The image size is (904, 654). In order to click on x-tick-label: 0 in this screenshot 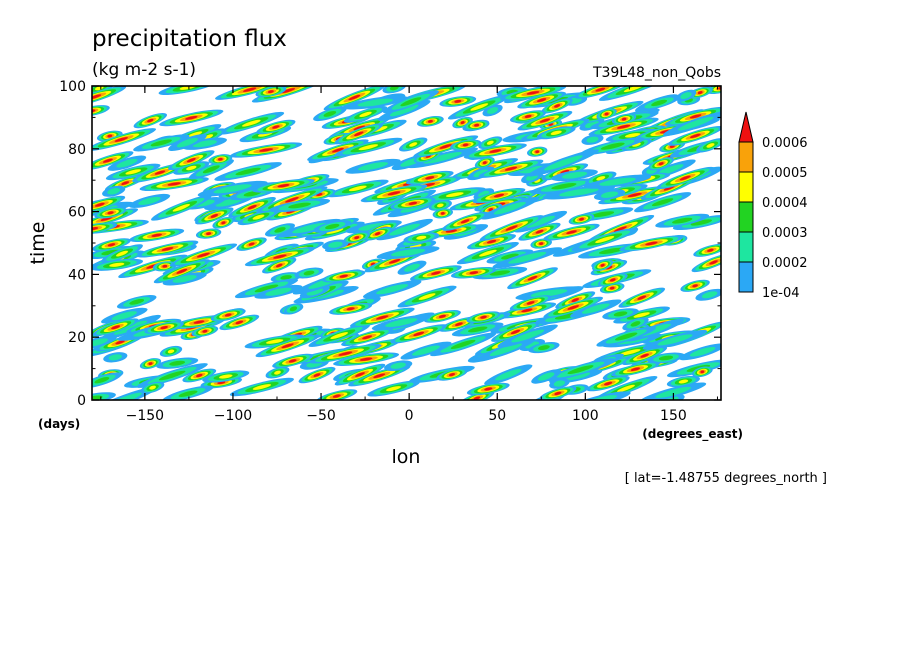, I will do `click(409, 416)`.